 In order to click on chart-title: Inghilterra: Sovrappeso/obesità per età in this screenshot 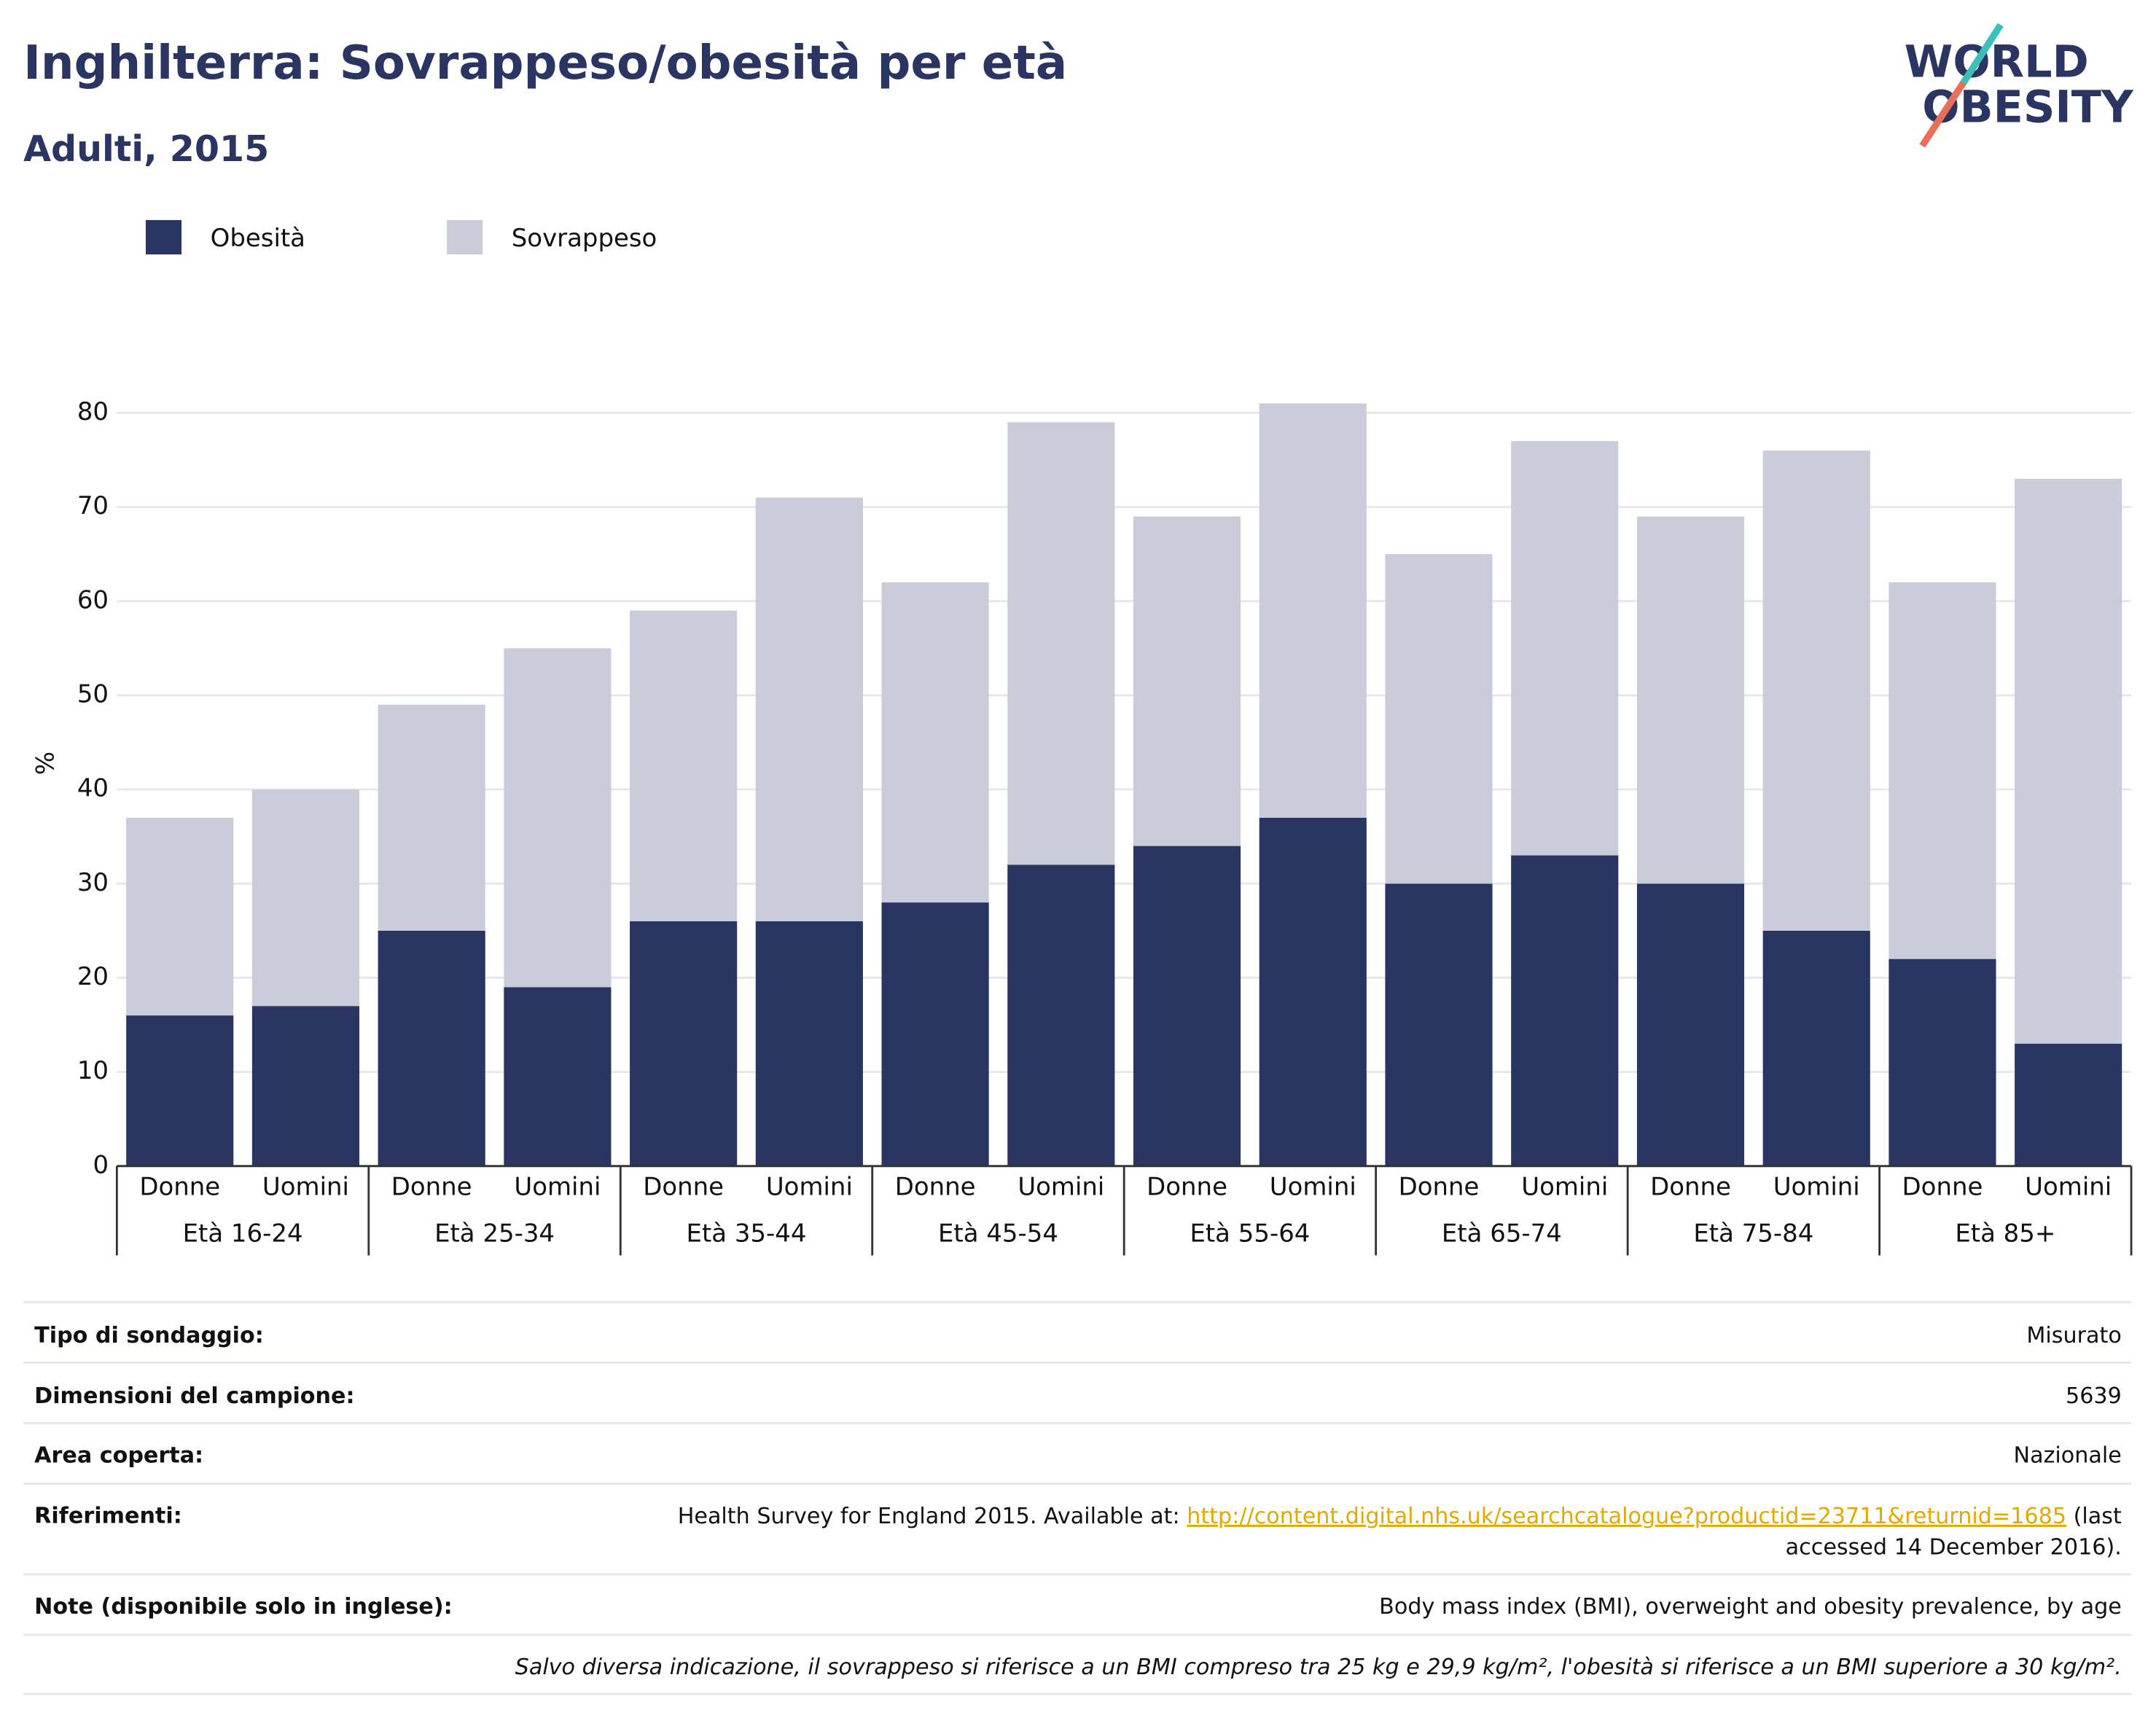, I will do `click(545, 63)`.